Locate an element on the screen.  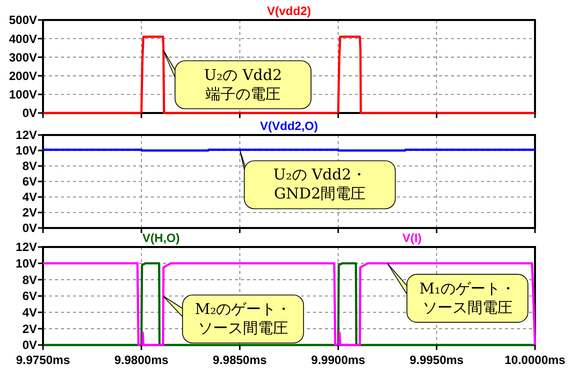
text: V(vdd2) is located at coordinates (289, 11).